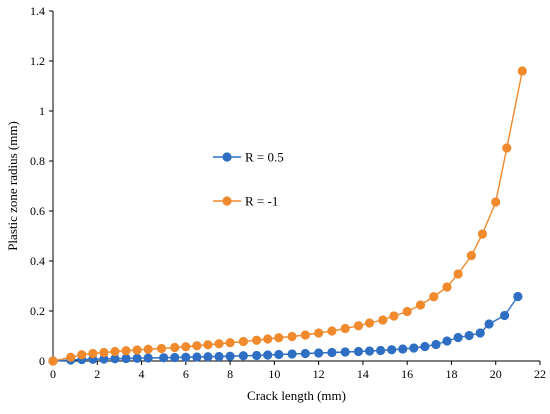 Image resolution: width=550 pixels, height=414 pixels. What do you see at coordinates (42, 111) in the screenshot?
I see `y-tick-label: 1` at bounding box center [42, 111].